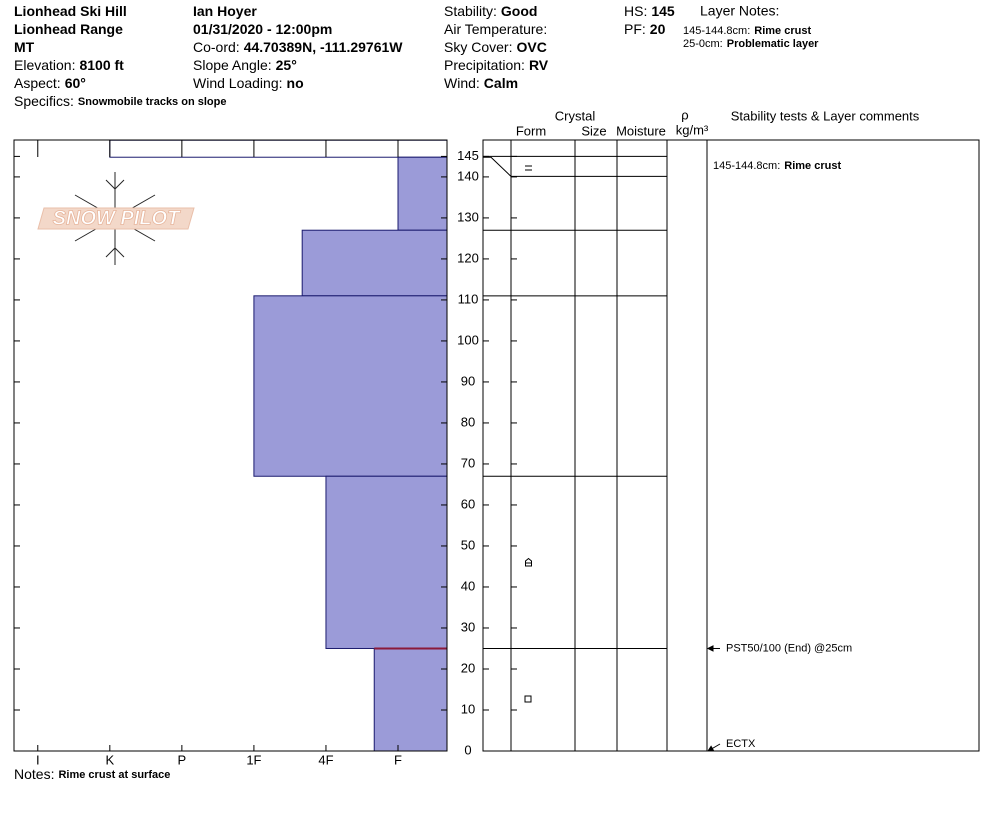 The height and width of the screenshot is (840, 994). Describe the element at coordinates (739, 11) in the screenshot. I see `layer-notes-title: Layer Notes:` at that location.